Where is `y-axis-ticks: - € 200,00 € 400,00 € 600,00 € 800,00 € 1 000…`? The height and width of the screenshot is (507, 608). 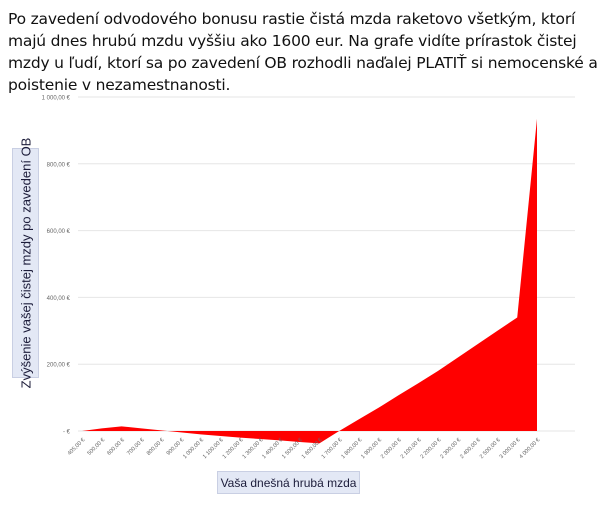 y-axis-ticks: - € 200,00 € 400,00 € 600,00 € 800,00 € 1 000… is located at coordinates (56, 266).